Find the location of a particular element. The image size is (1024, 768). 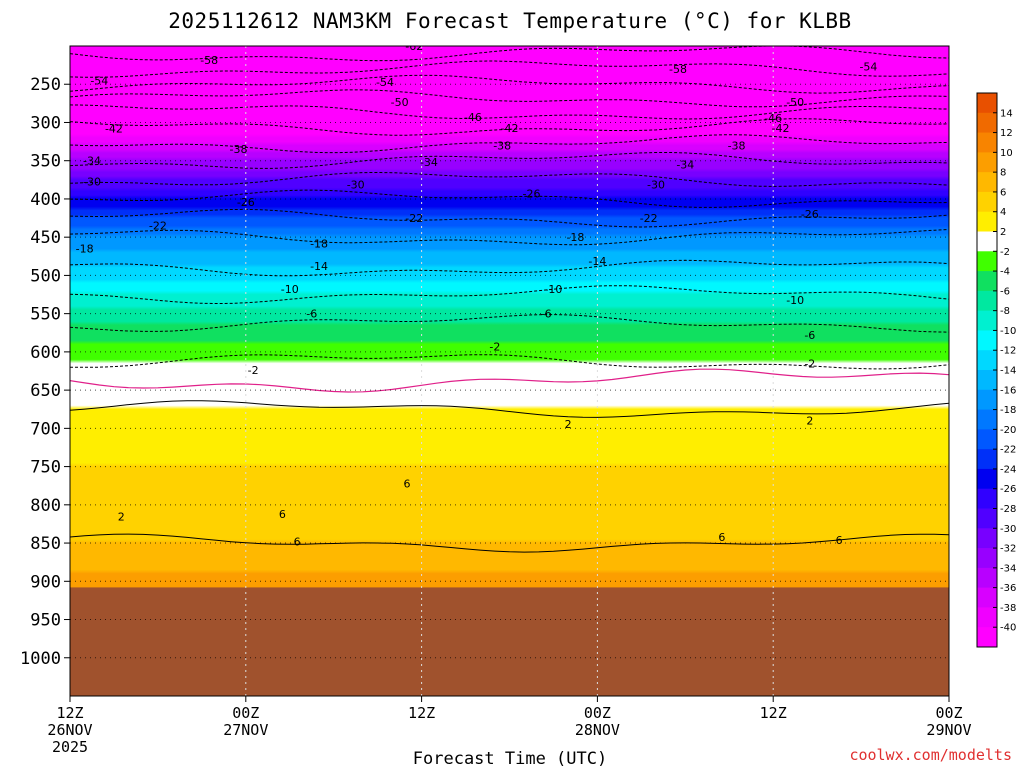

colorbar-tick-label: -32 is located at coordinates (1008, 549).